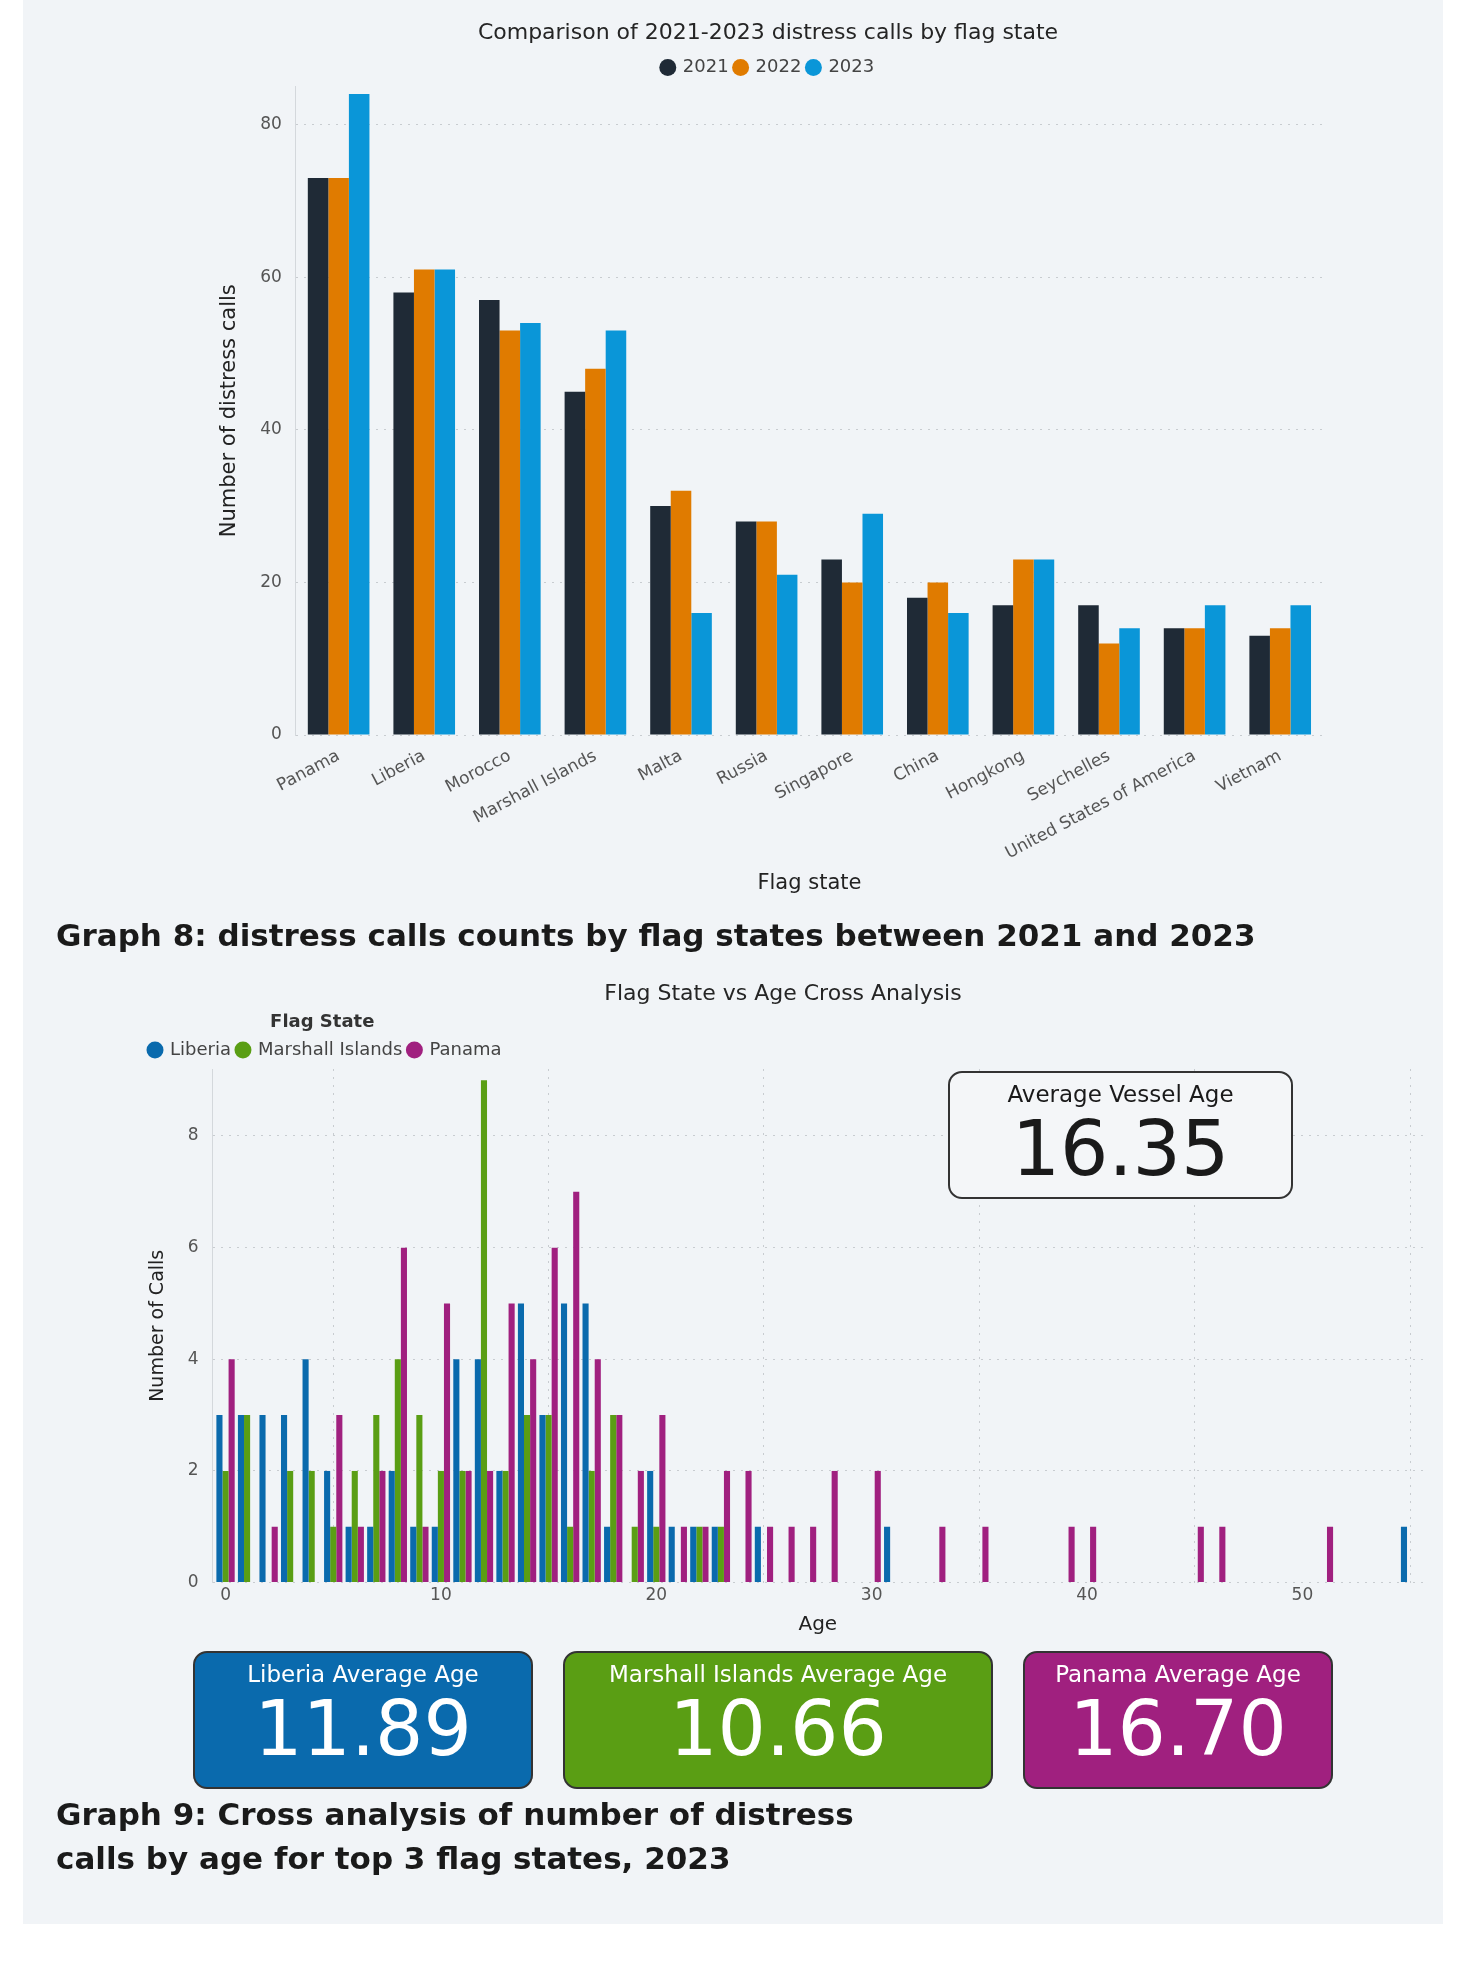  Describe the element at coordinates (818, 1623) in the screenshot. I see `x-axis-title: Age` at that location.